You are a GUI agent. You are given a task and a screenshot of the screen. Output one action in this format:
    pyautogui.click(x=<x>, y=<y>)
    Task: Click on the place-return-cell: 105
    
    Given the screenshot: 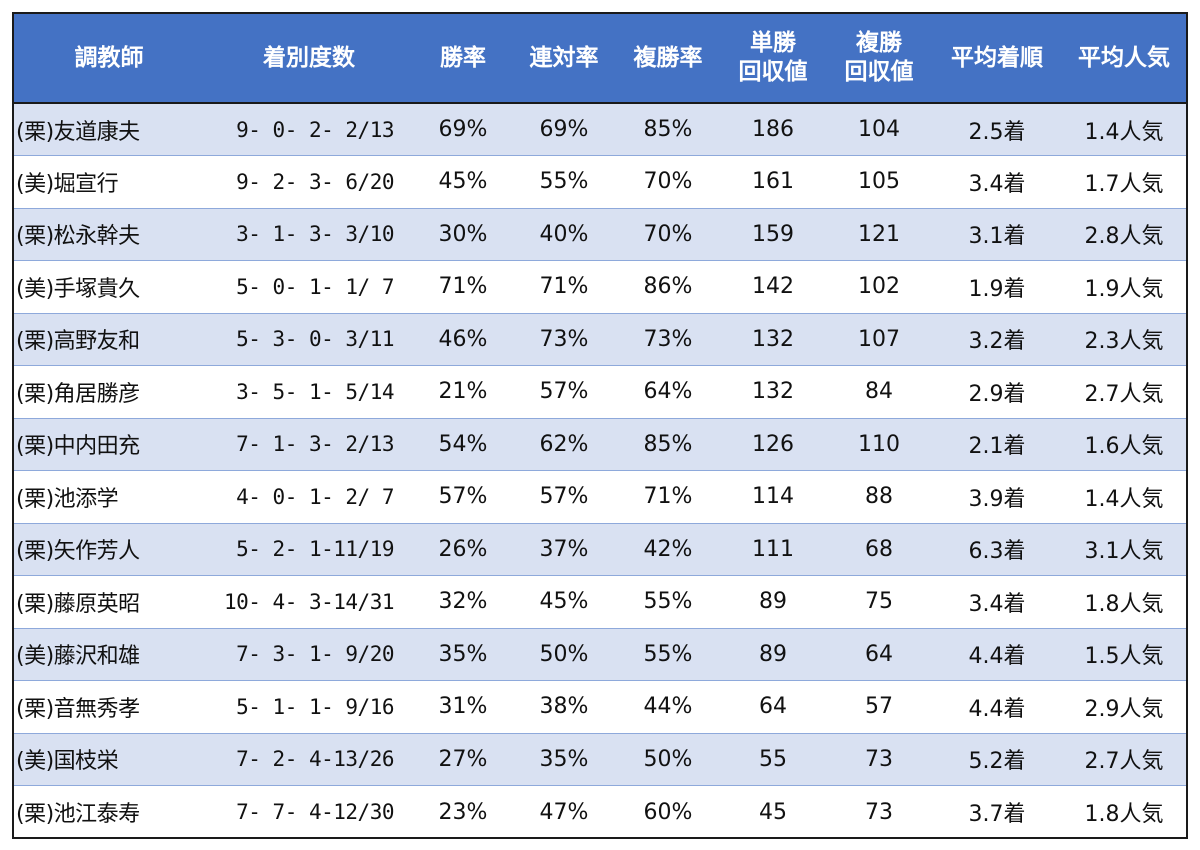 What is the action you would take?
    pyautogui.click(x=879, y=181)
    